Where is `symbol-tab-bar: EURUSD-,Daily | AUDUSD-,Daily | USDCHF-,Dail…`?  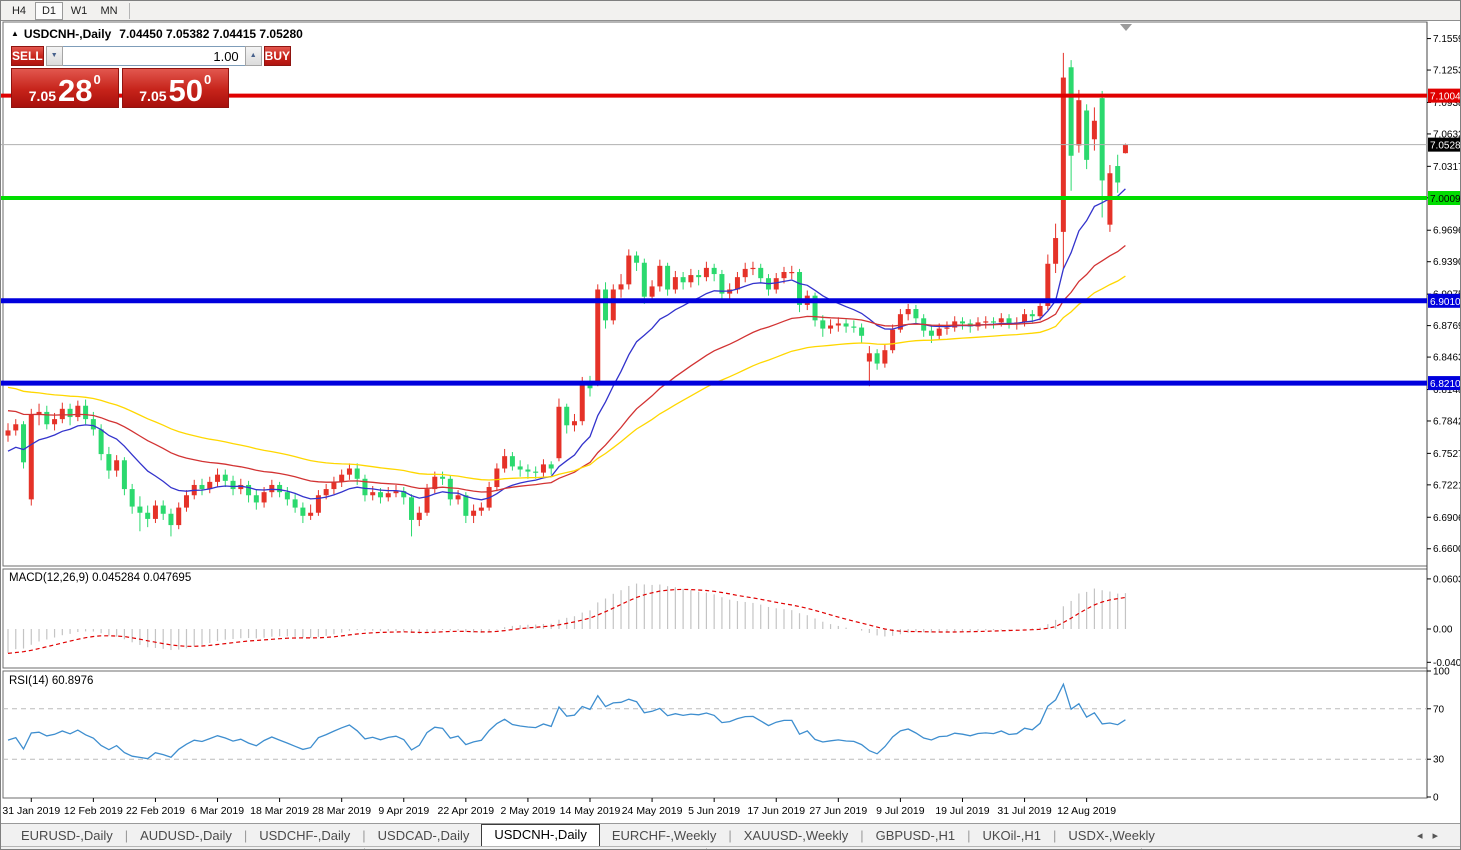
symbol-tab-bar: EURUSD-,Daily | AUDUSD-,Daily | USDCHF-,Dail… is located at coordinates (730, 834).